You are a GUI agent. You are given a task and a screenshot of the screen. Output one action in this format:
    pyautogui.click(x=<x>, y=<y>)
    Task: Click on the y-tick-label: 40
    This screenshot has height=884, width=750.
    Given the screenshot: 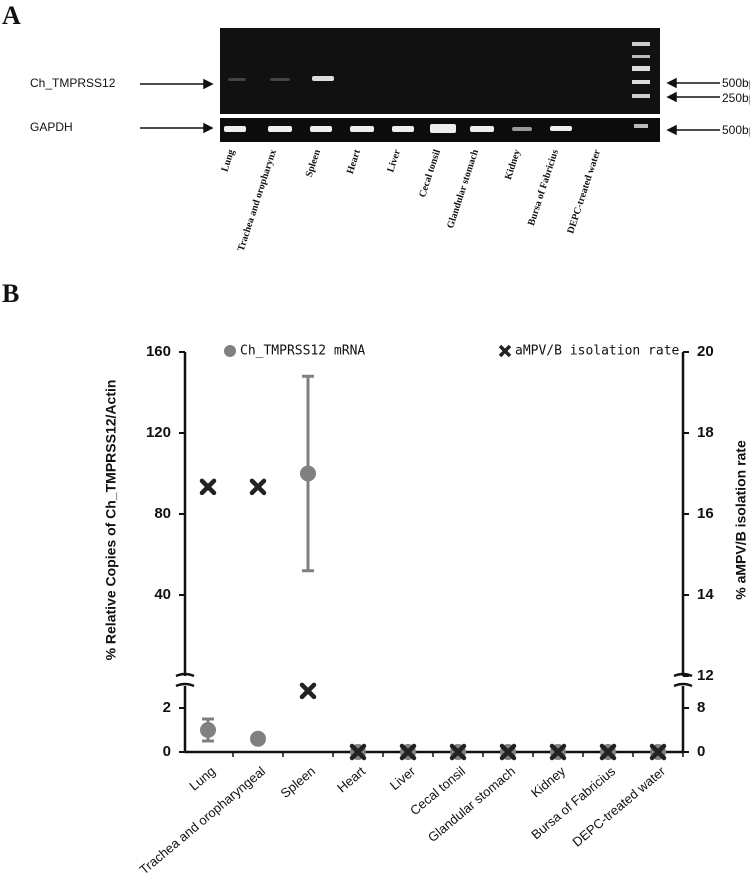 What is the action you would take?
    pyautogui.click(x=162, y=594)
    